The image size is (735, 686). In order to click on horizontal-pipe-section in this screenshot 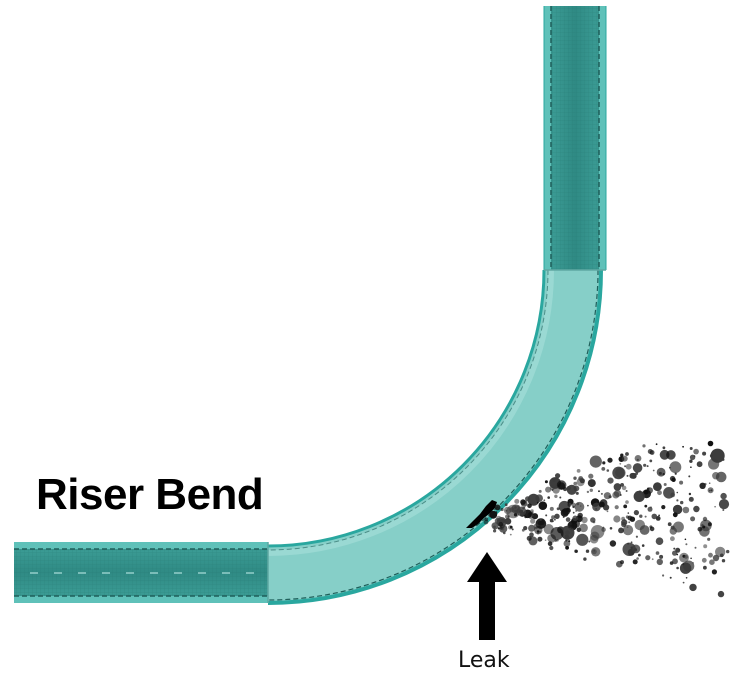, I will do `click(141, 572)`.